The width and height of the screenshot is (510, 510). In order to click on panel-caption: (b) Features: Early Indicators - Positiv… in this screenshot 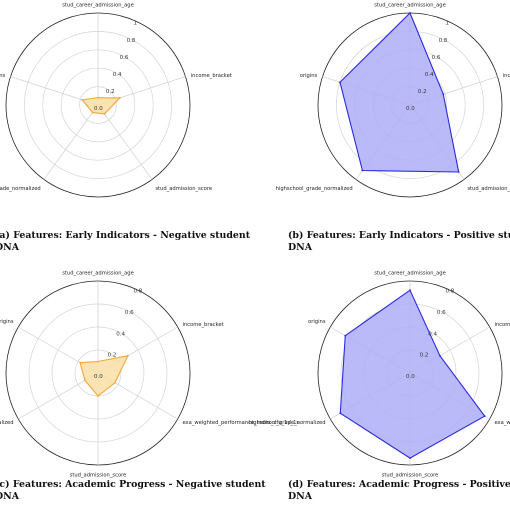, I will do `click(399, 235)`.